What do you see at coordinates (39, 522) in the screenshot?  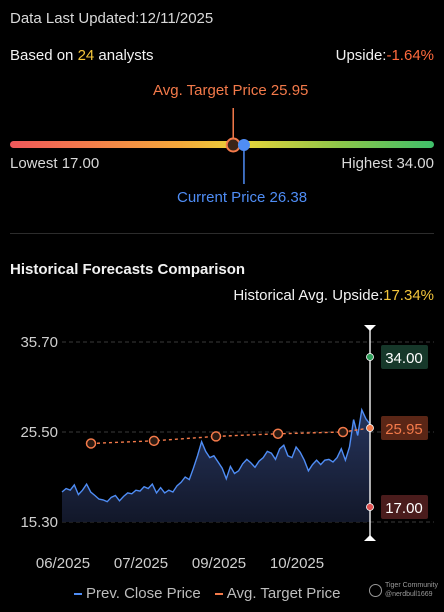 I see `y-tick-label: 15.30` at bounding box center [39, 522].